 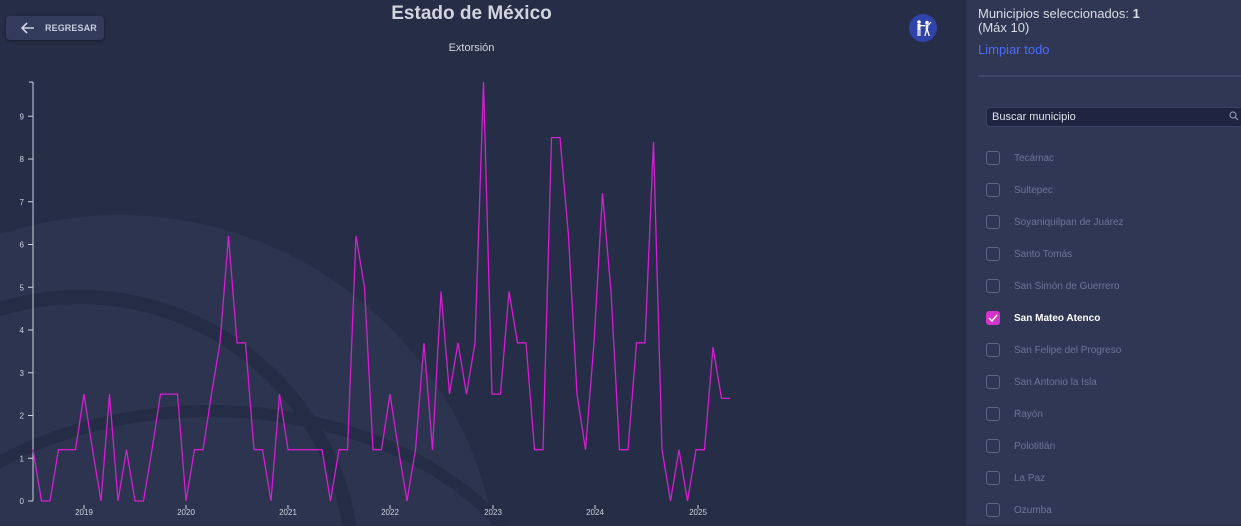 What do you see at coordinates (1105, 117) in the screenshot?
I see `search-input` at bounding box center [1105, 117].